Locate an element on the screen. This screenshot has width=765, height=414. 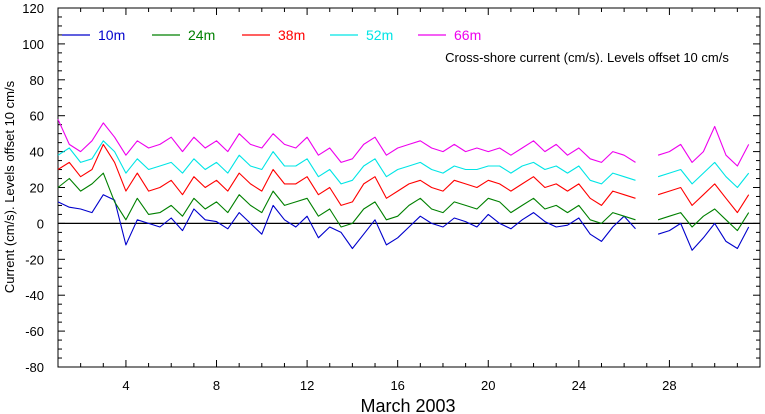
y-tick-label: 60 is located at coordinates (37, 116).